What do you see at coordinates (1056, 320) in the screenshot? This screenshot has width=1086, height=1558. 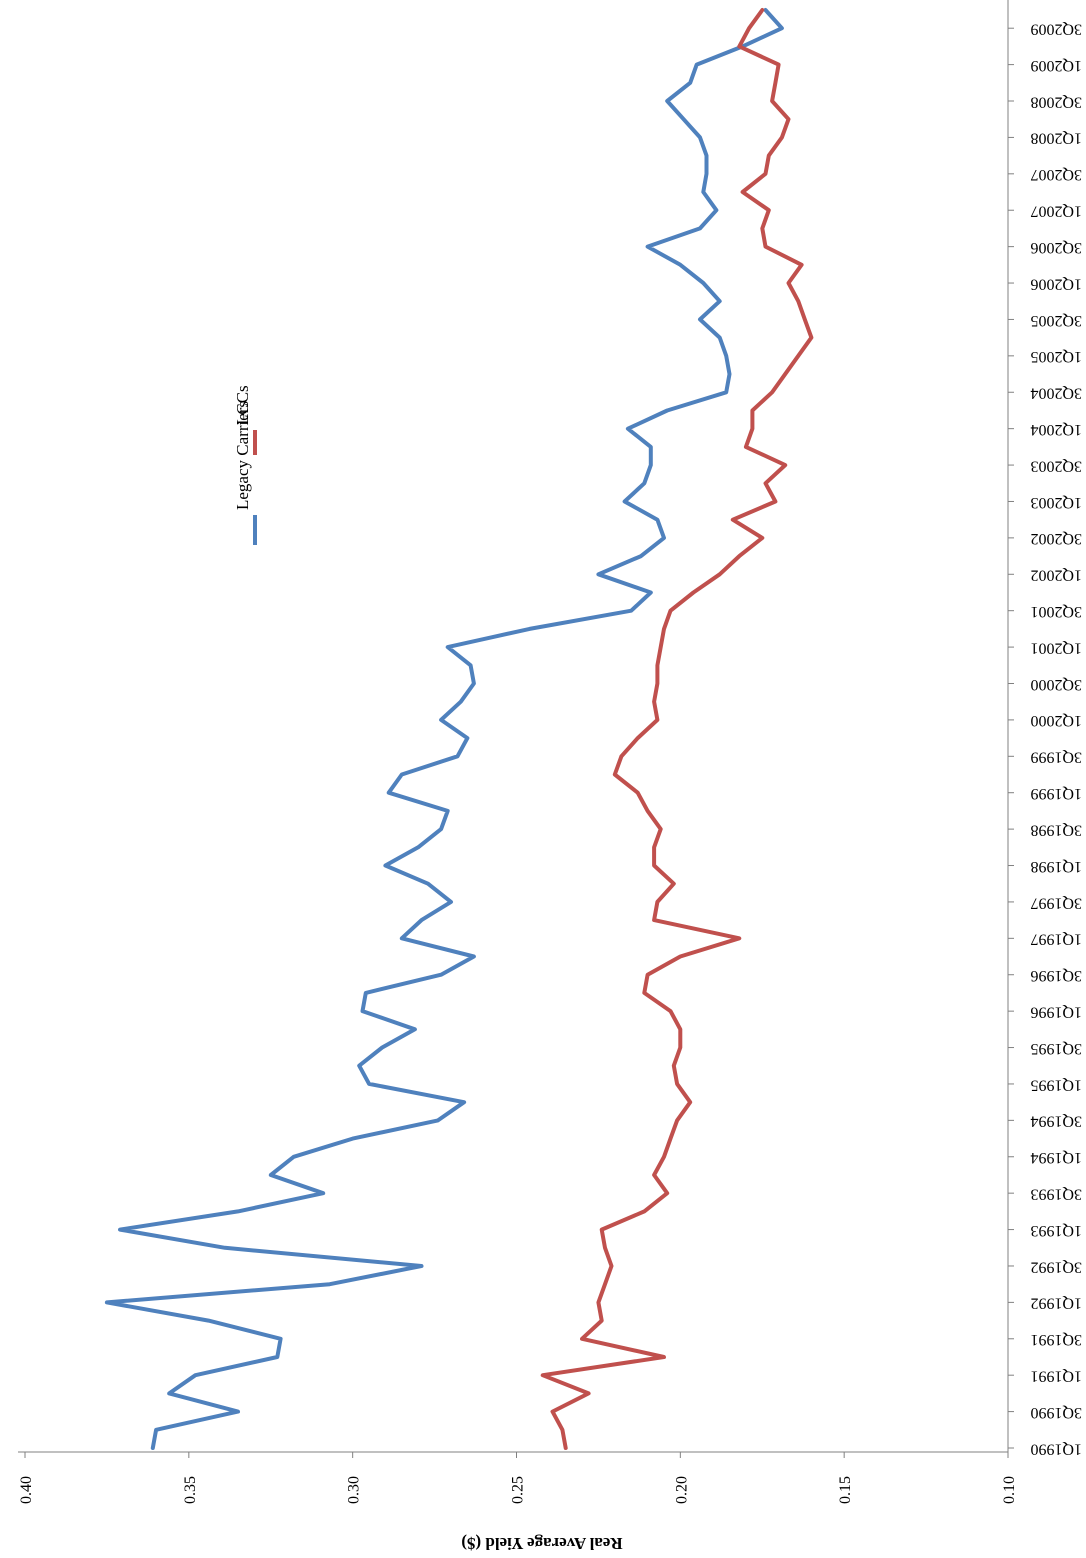 I see `category-tick-label: 3Q2005` at bounding box center [1056, 320].